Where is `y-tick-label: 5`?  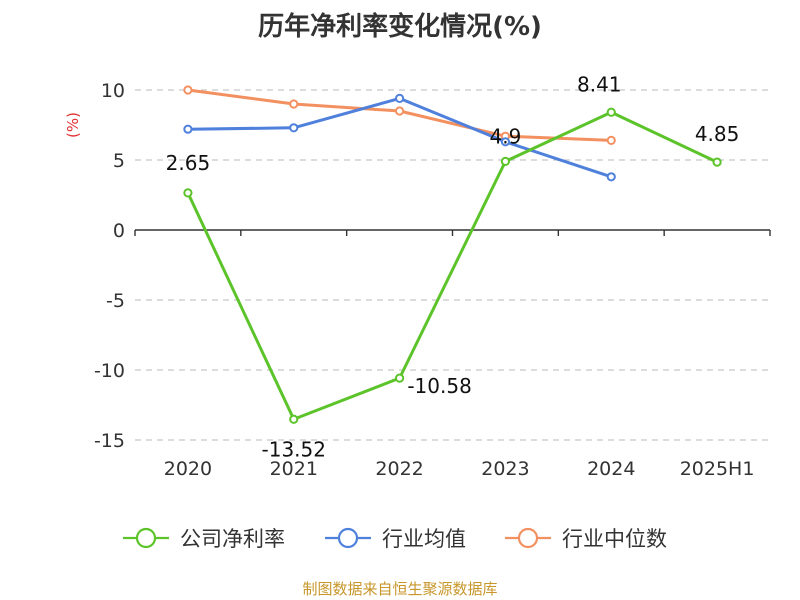 y-tick-label: 5 is located at coordinates (119, 161).